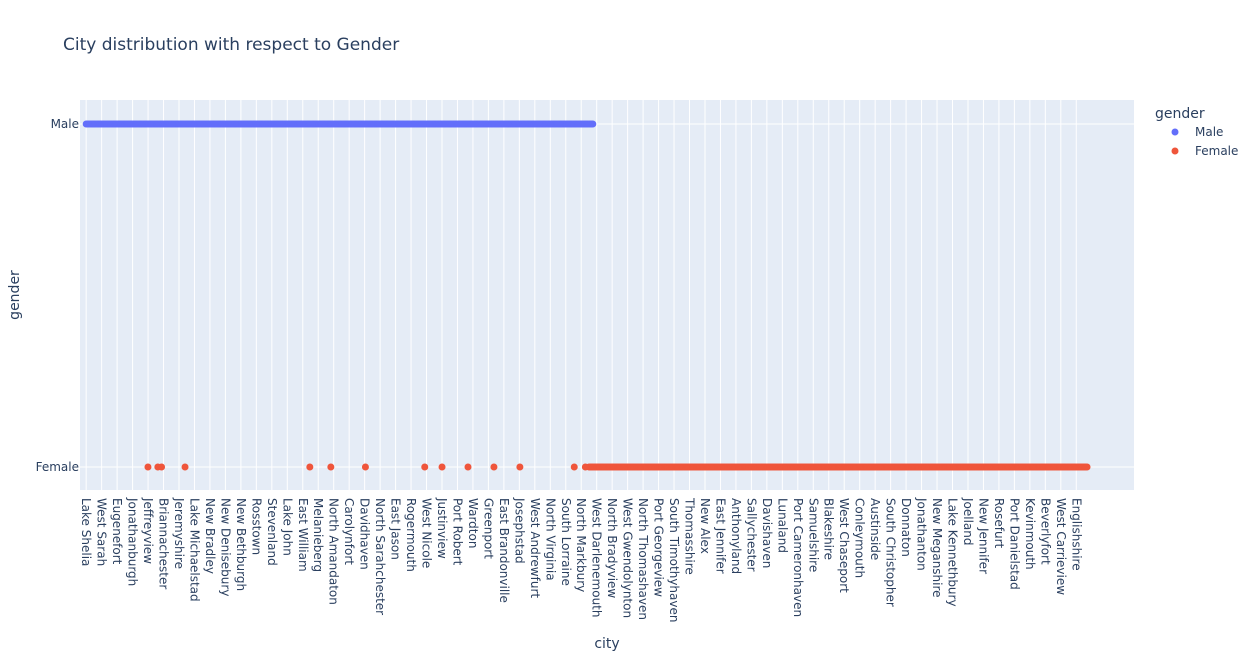  I want to click on x-tick-label: North Bradyview, so click(612, 548).